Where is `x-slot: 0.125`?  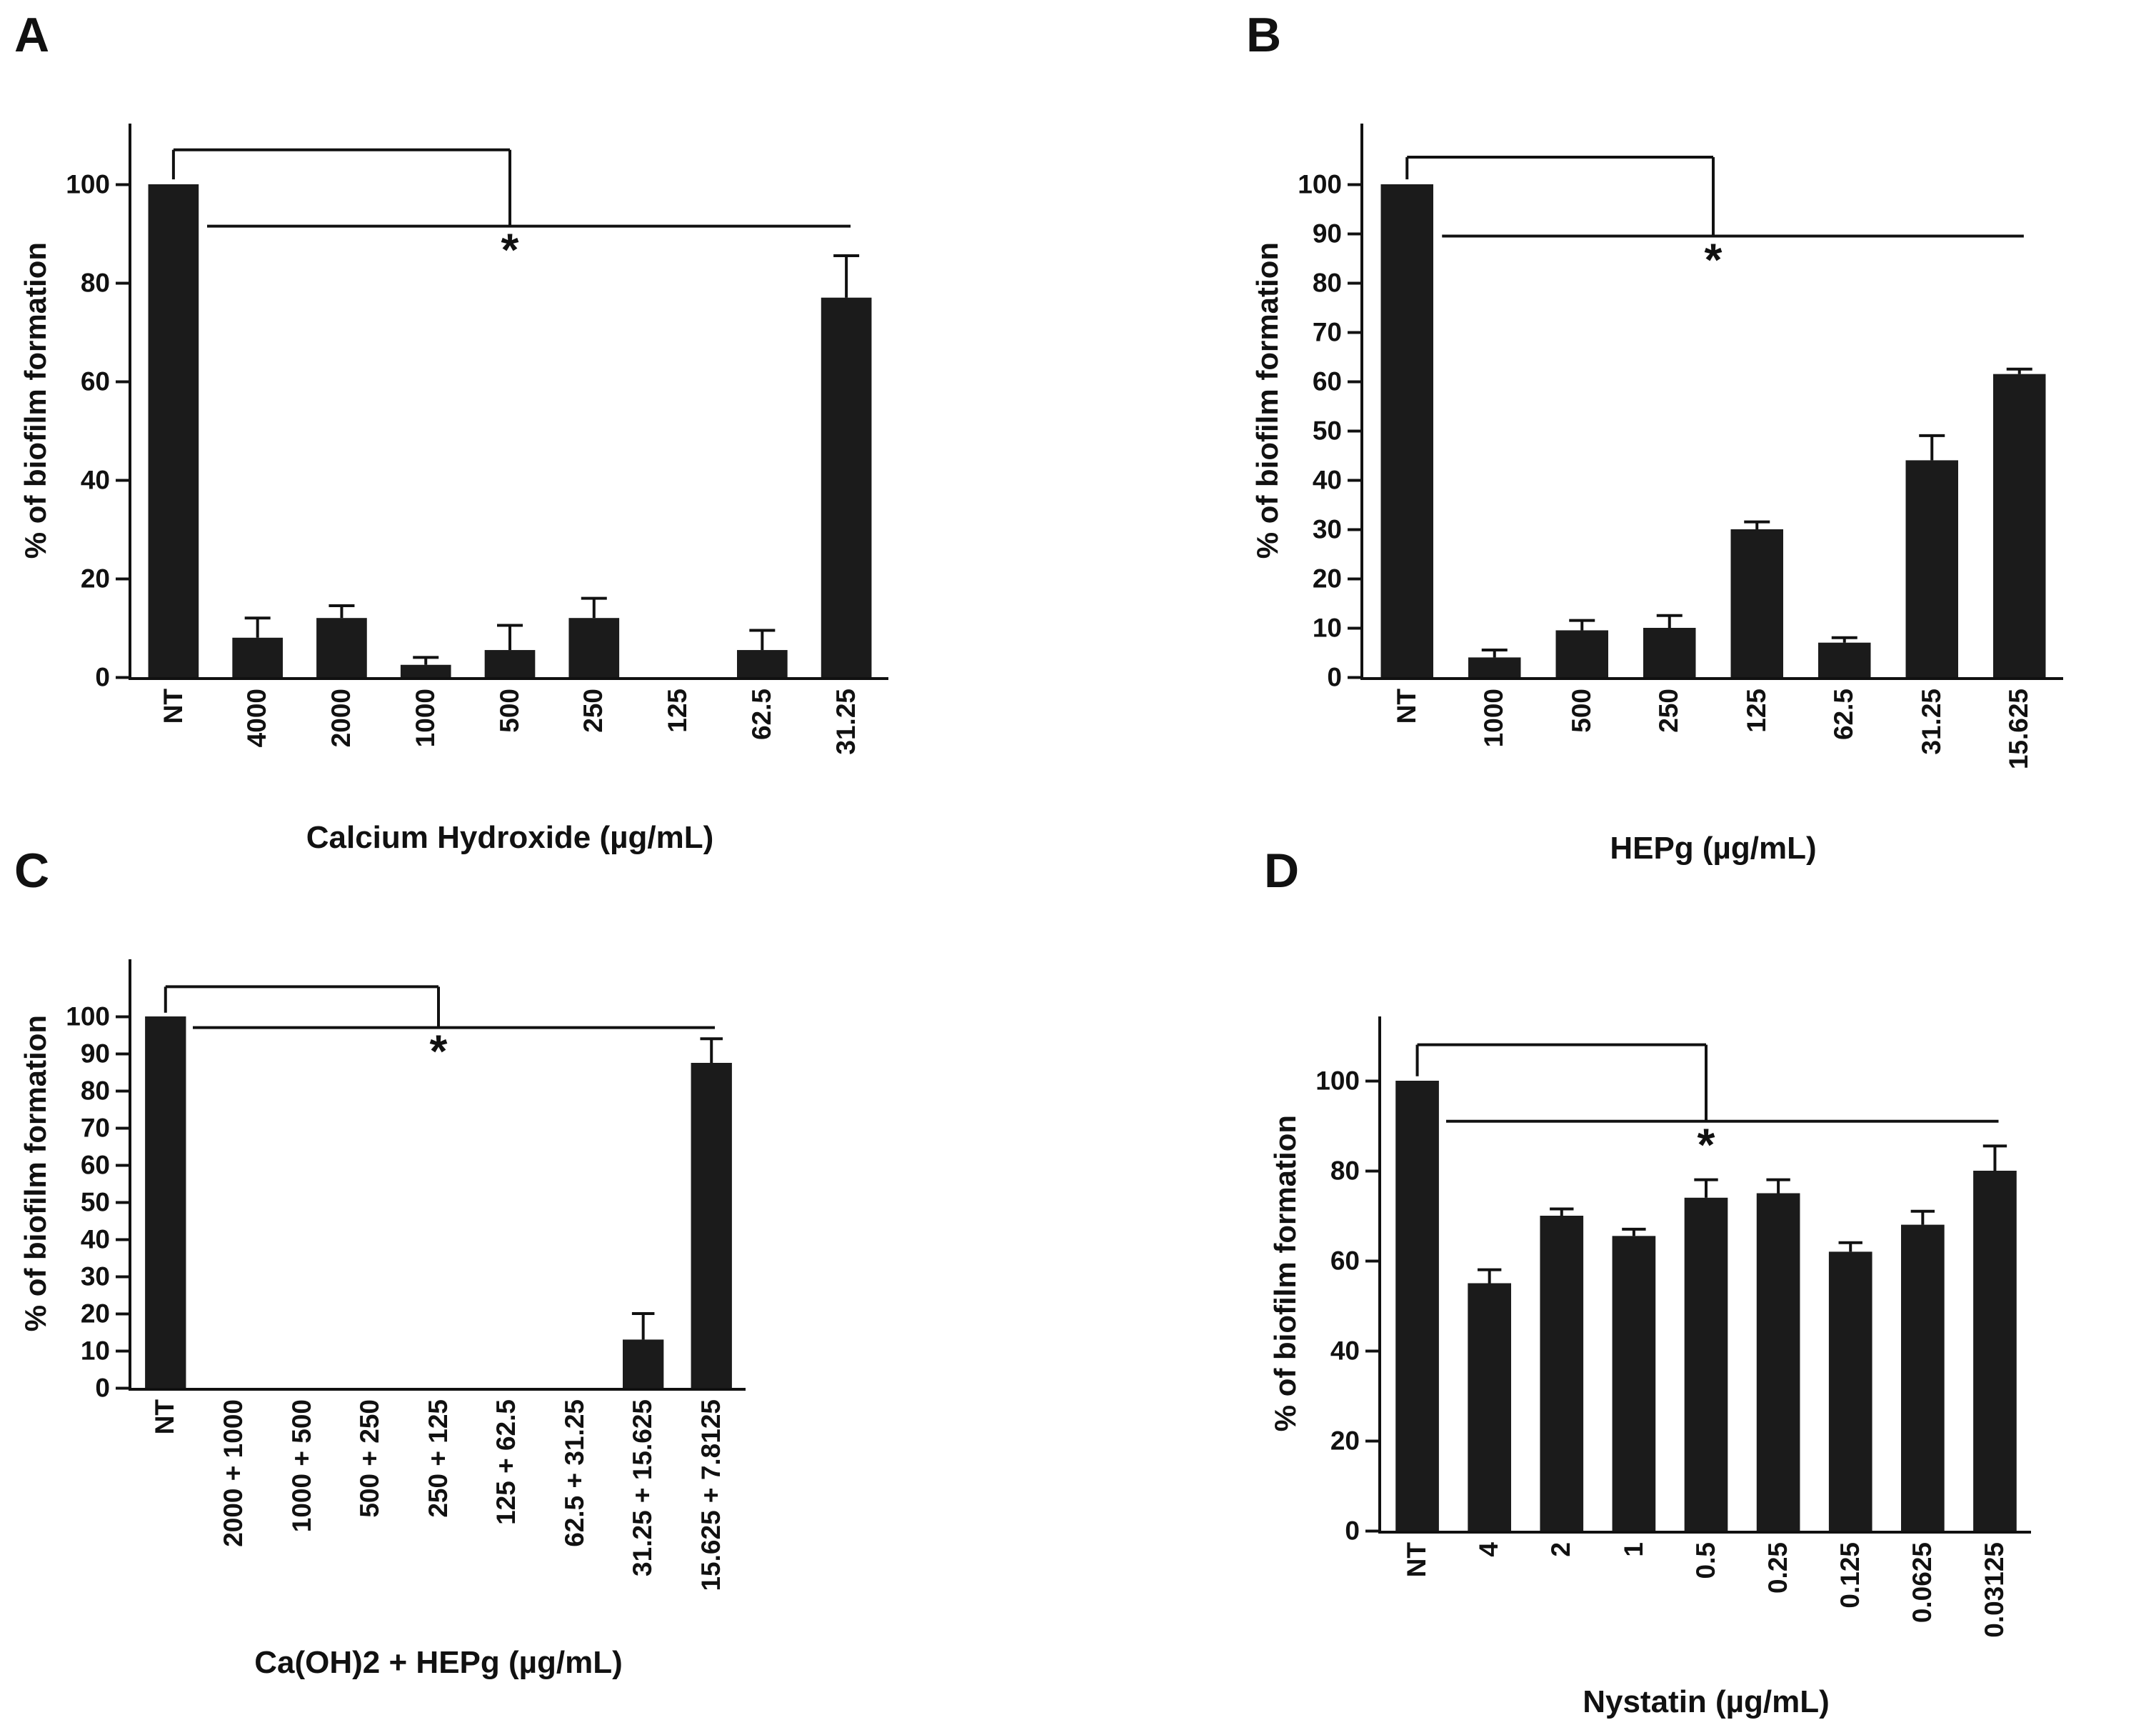
x-slot: 0.125 is located at coordinates (1851, 1608).